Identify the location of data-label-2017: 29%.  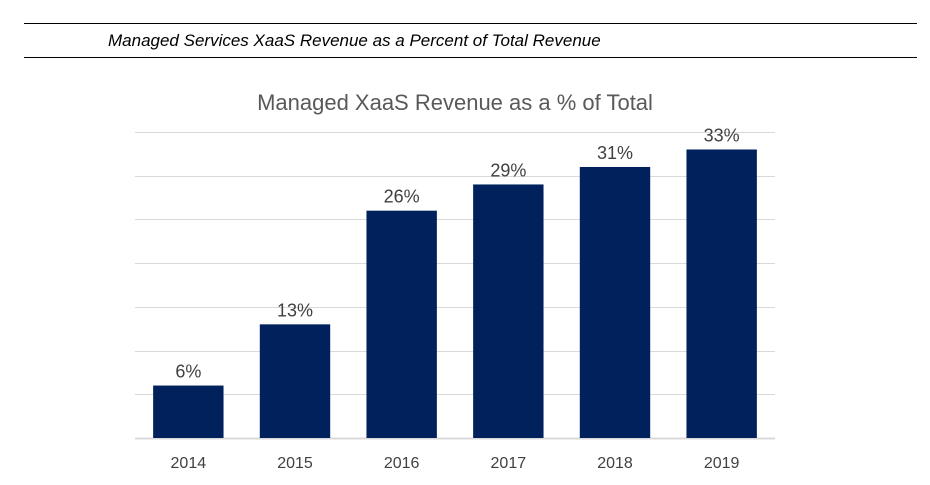
(508, 170).